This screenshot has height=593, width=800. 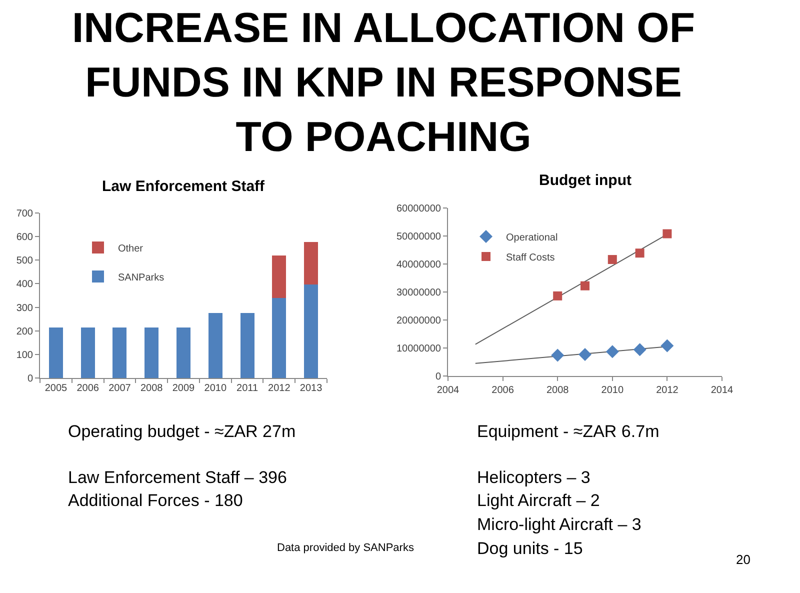 What do you see at coordinates (743, 559) in the screenshot?
I see `text: 20` at bounding box center [743, 559].